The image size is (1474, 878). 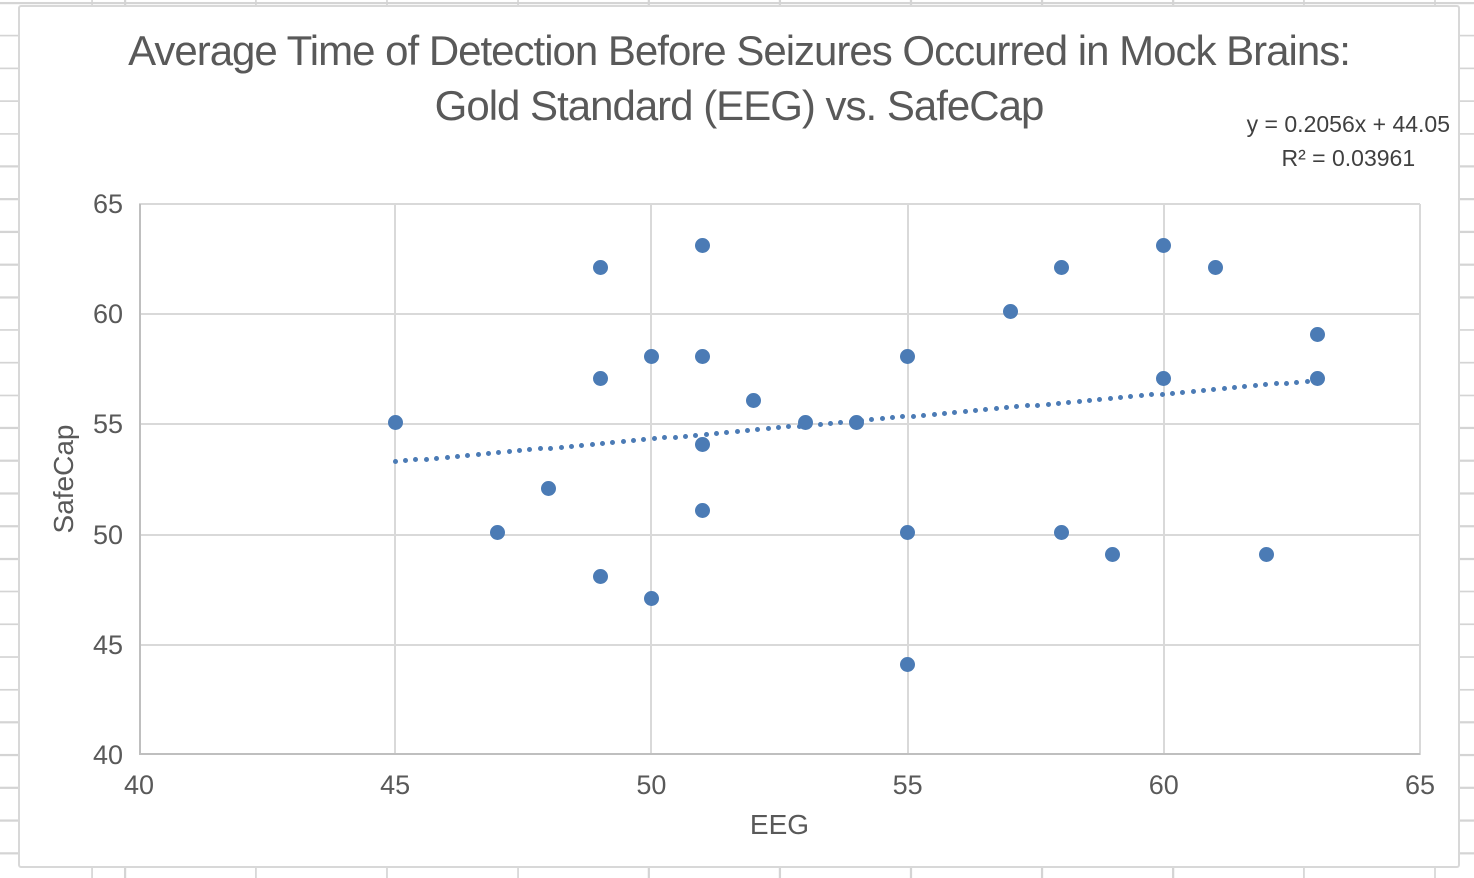 I want to click on y-tick-label: 45, so click(x=107, y=644).